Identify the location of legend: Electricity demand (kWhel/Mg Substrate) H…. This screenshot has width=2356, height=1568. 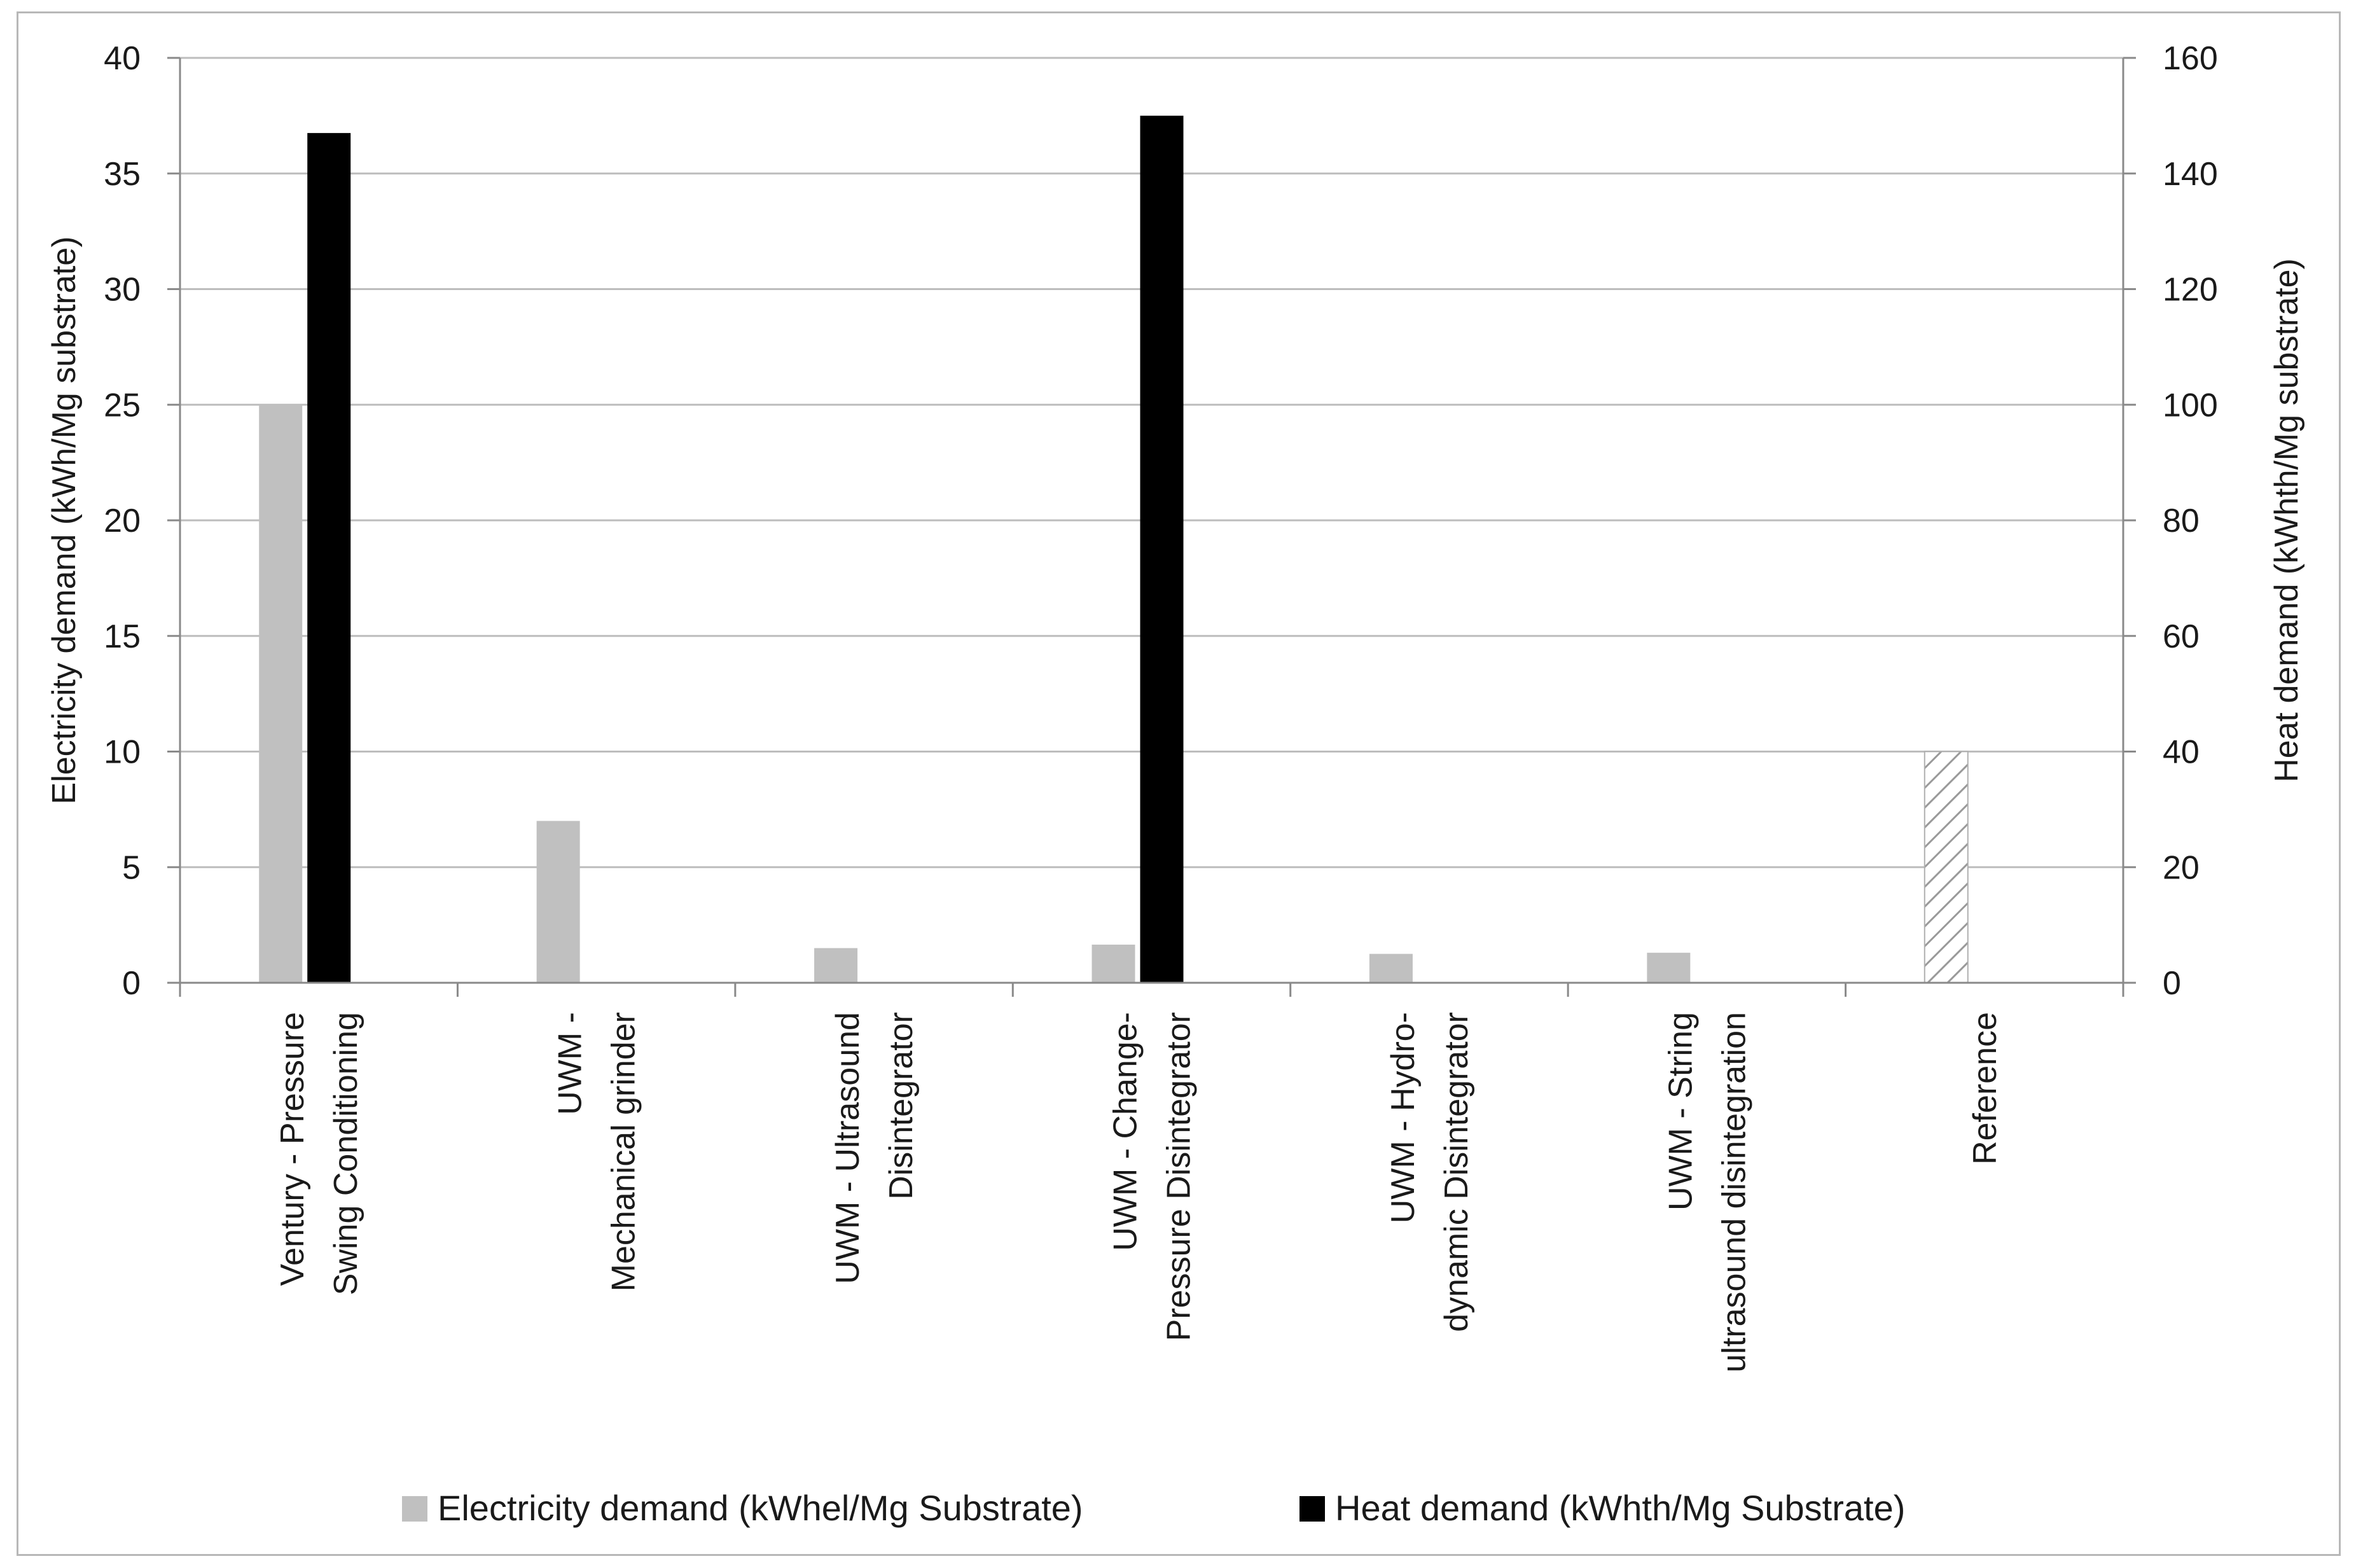
(1153, 1508).